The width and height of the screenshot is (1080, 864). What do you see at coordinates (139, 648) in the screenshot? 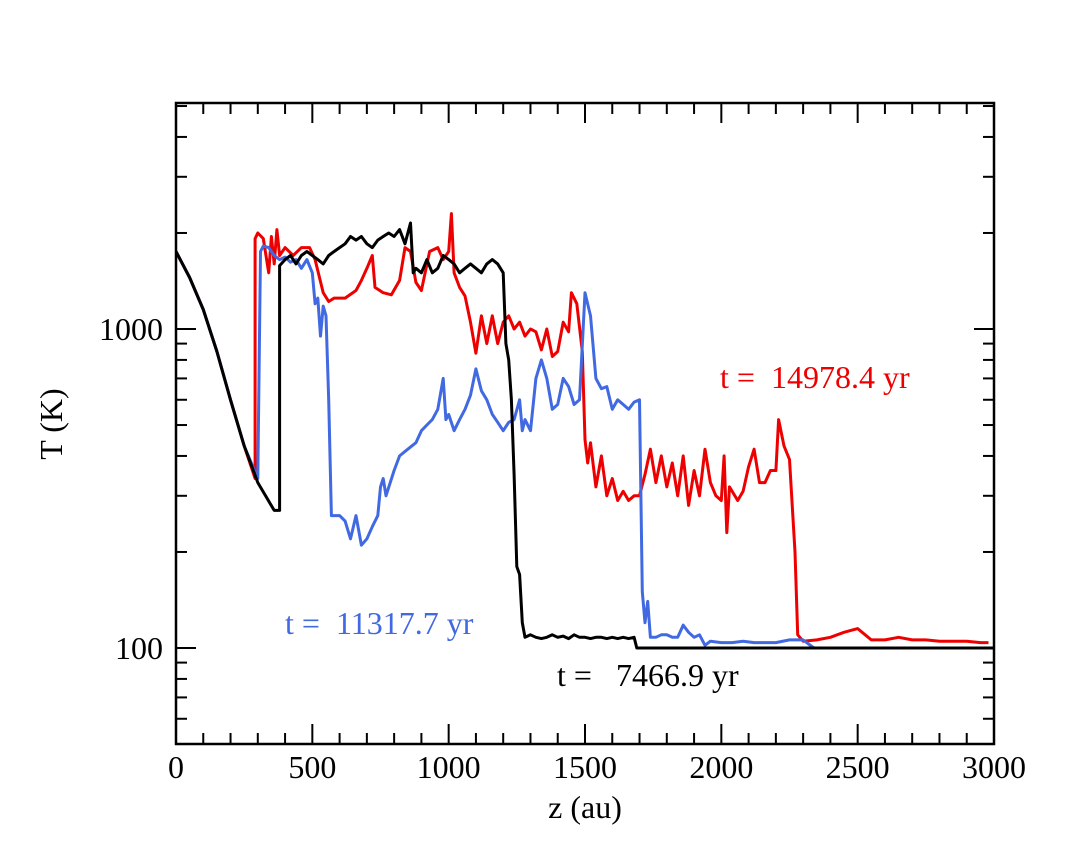
I see `y-tick-label: 100` at bounding box center [139, 648].